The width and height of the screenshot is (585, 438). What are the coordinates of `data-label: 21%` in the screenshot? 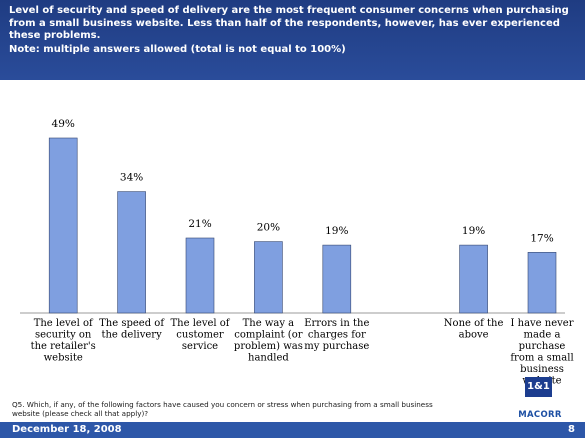 It's located at (199, 224).